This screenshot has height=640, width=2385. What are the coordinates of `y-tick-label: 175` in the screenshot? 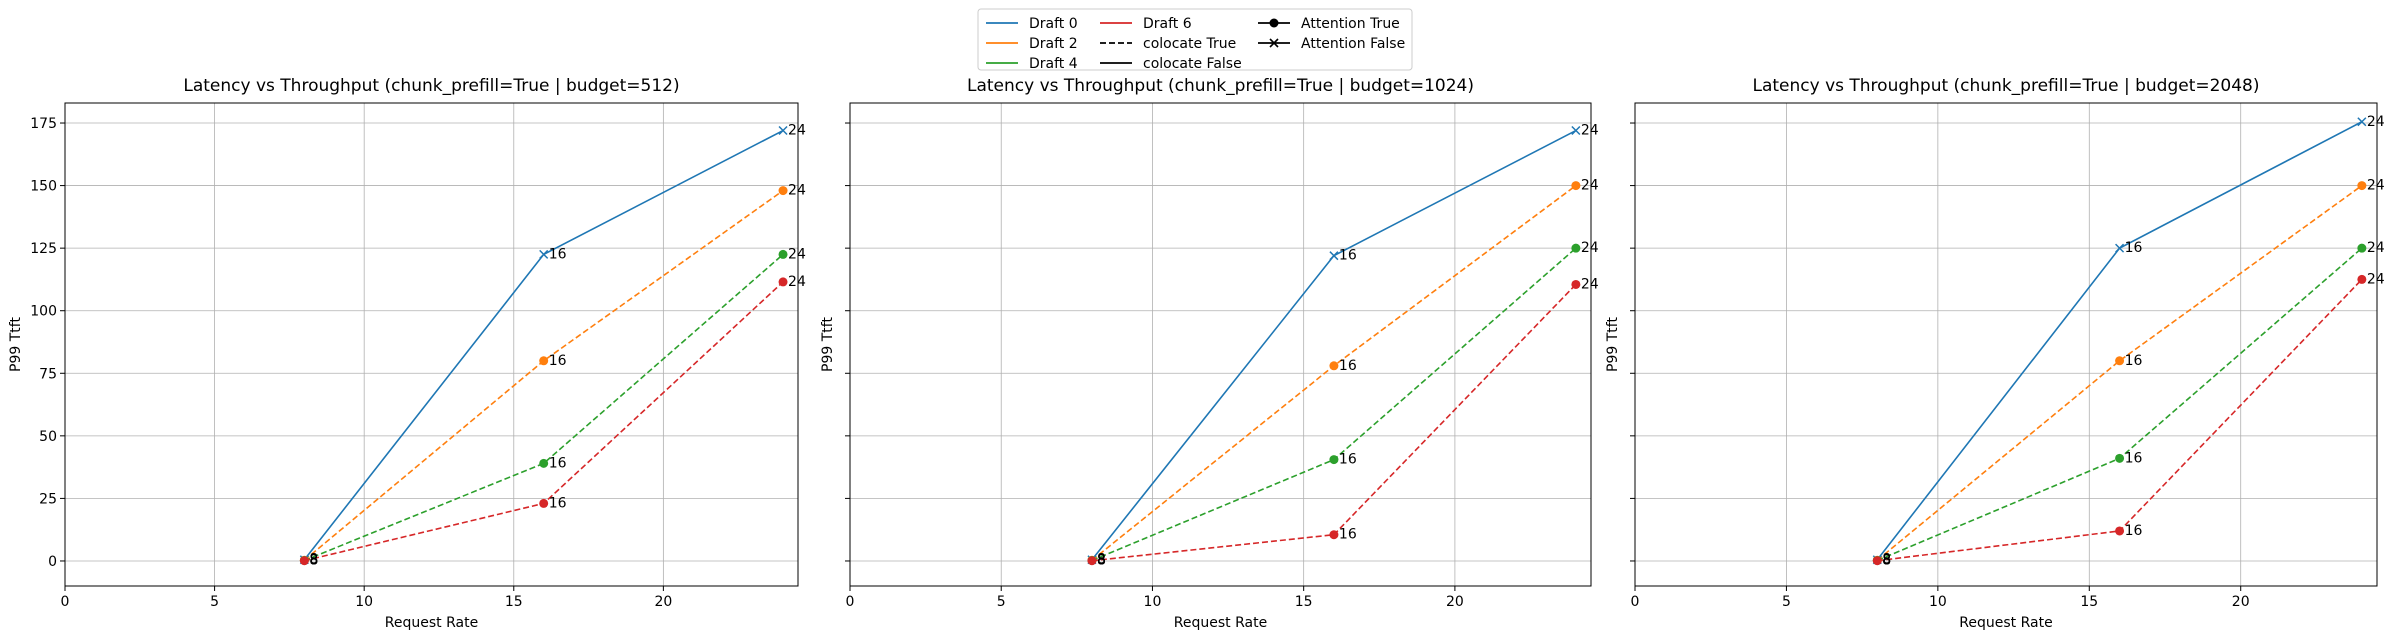 It's located at (43, 124).